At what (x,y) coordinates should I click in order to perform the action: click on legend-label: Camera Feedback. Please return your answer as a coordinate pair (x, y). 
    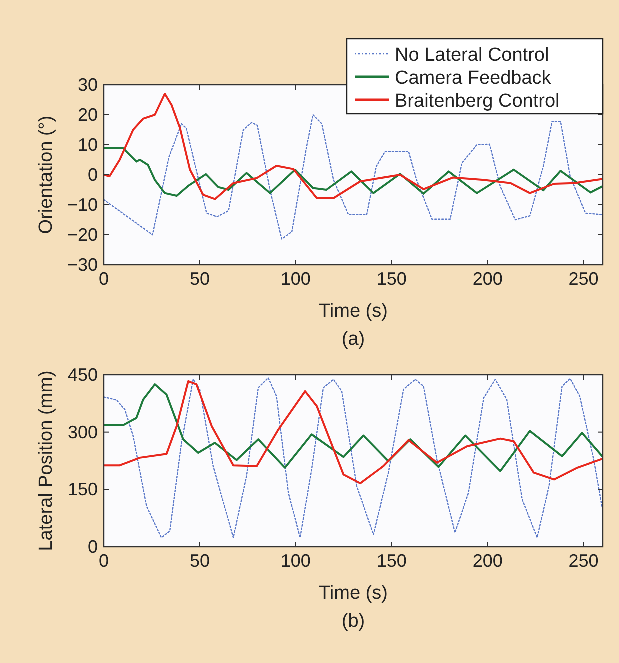
    Looking at the image, I should click on (473, 78).